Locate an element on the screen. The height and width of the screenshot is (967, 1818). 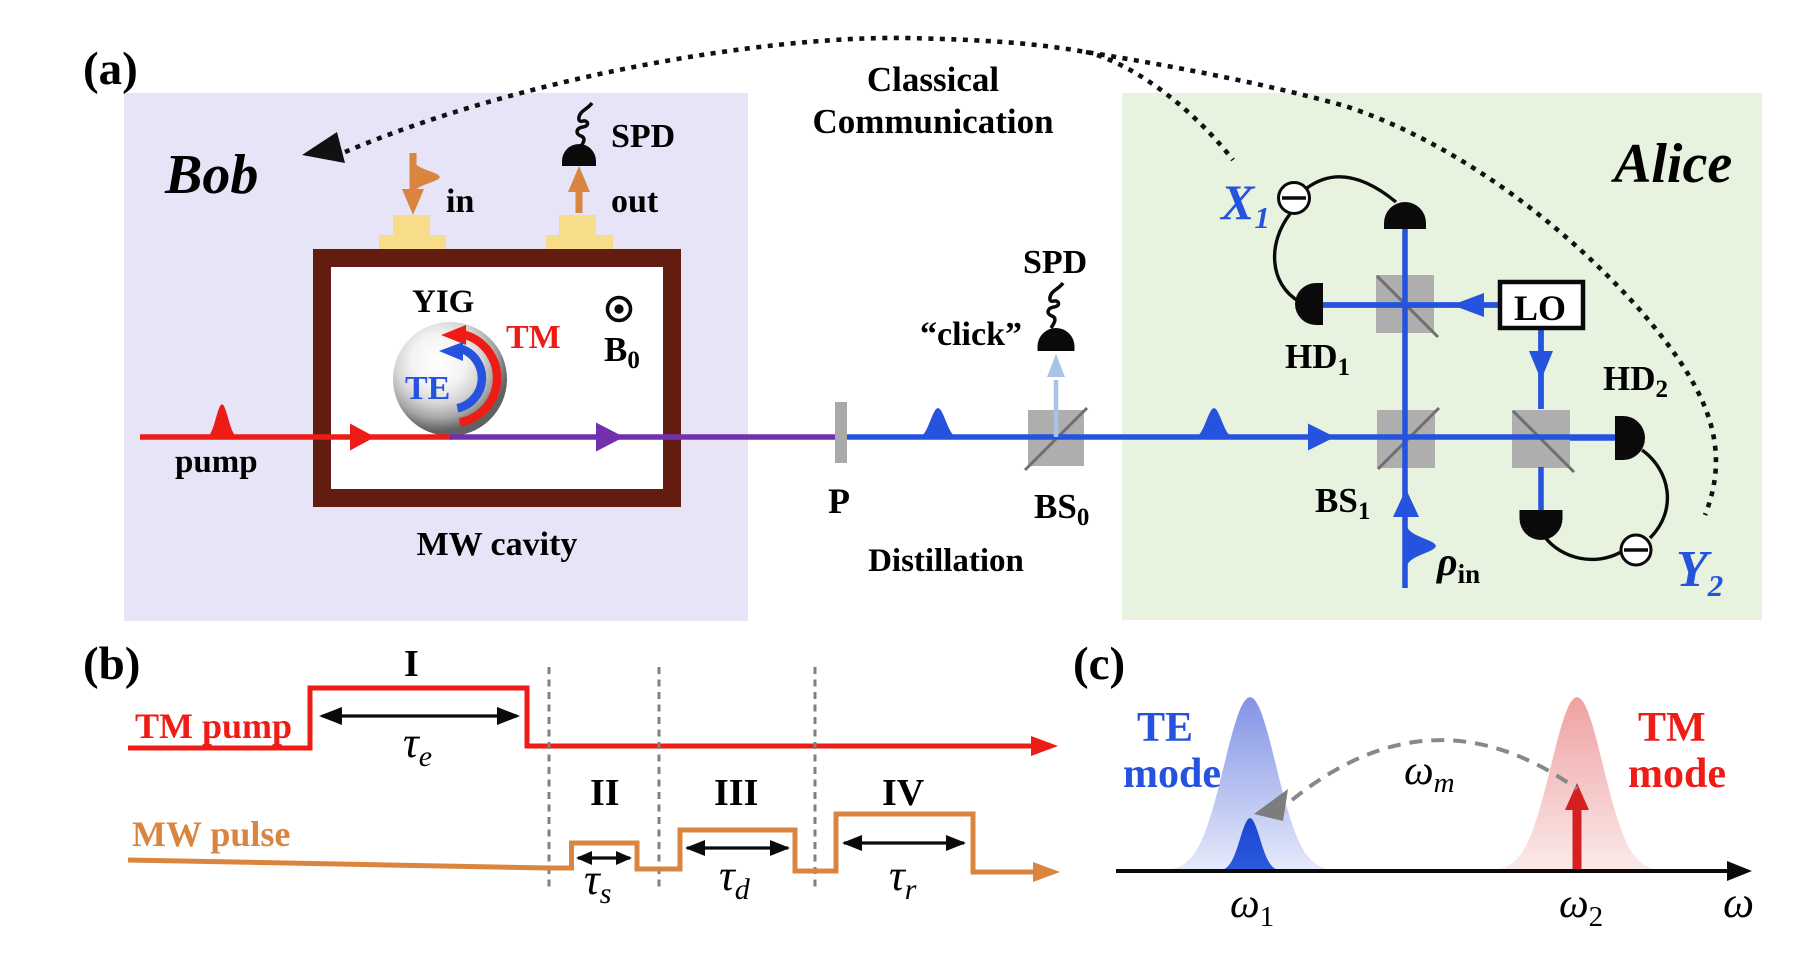
svg-text: Bob is located at coordinates (211, 175).